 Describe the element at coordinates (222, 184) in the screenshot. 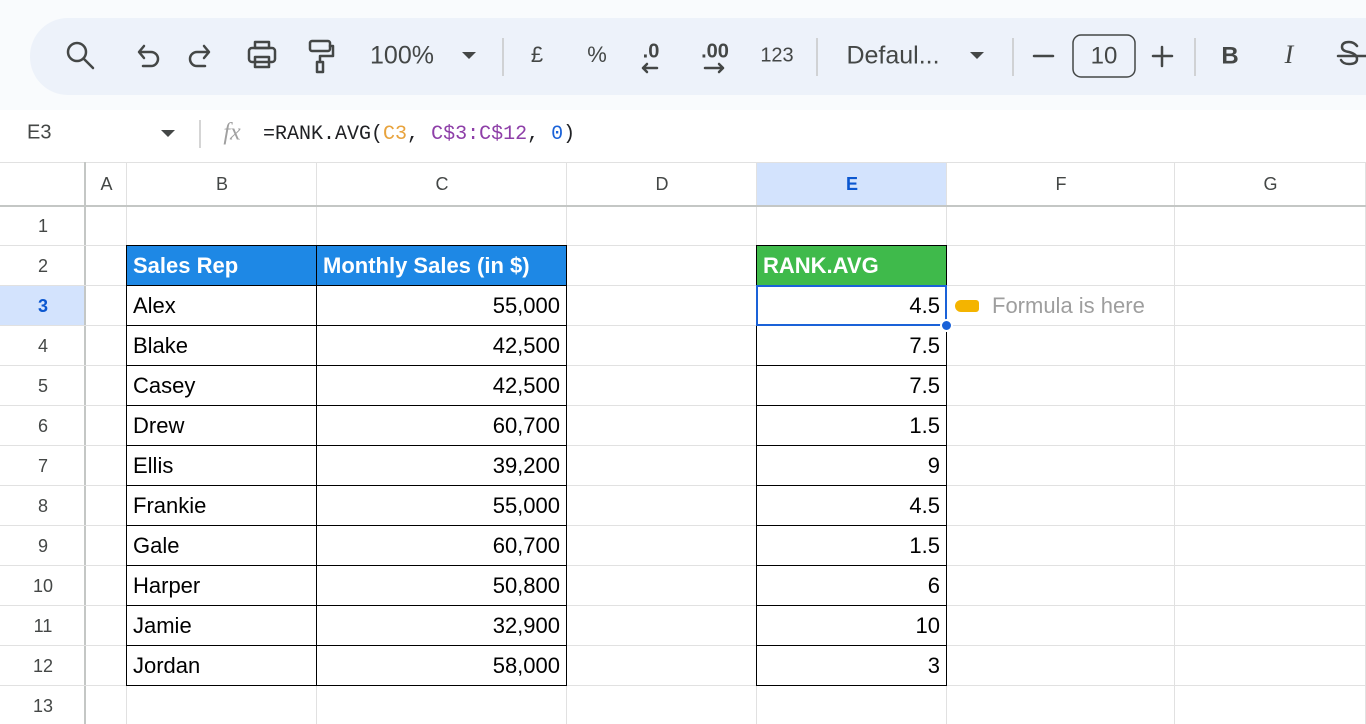

I see `column-header: B` at that location.